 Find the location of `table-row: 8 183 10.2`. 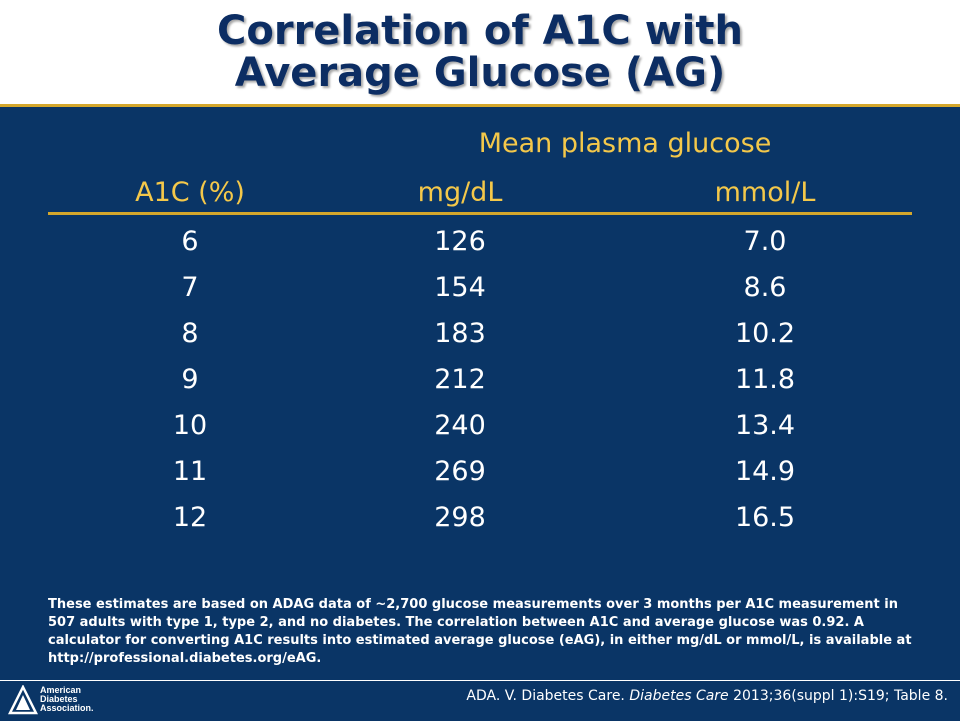

table-row: 8 183 10.2 is located at coordinates (480, 341).